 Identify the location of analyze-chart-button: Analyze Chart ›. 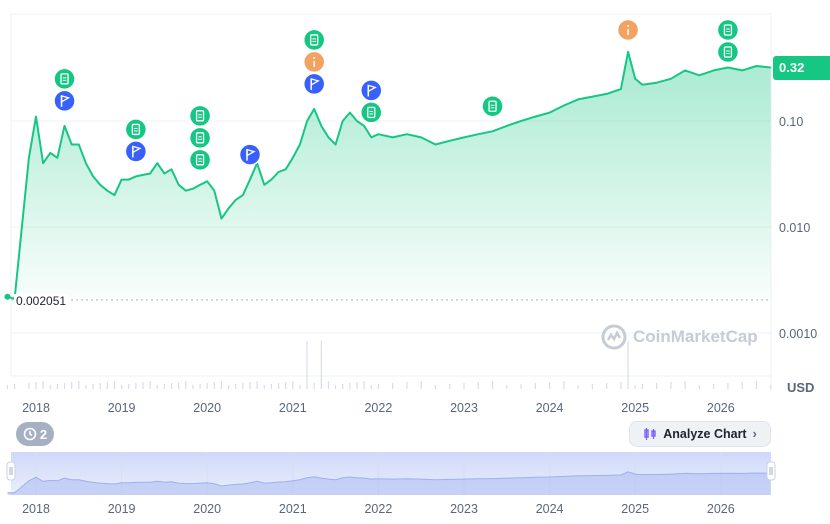
(700, 434).